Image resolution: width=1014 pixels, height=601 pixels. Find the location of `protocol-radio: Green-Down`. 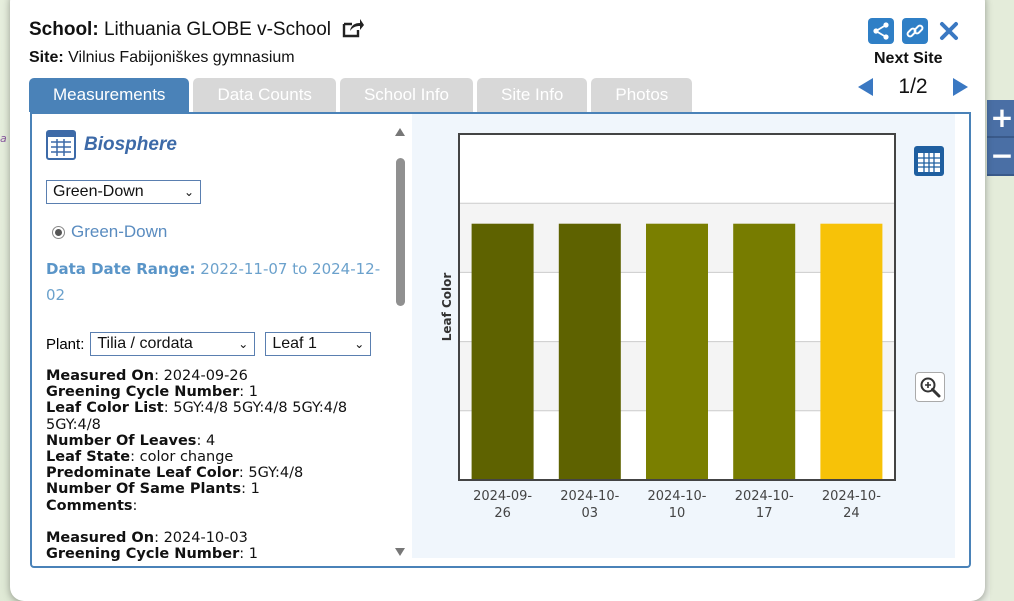

protocol-radio: Green-Down is located at coordinates (221, 232).